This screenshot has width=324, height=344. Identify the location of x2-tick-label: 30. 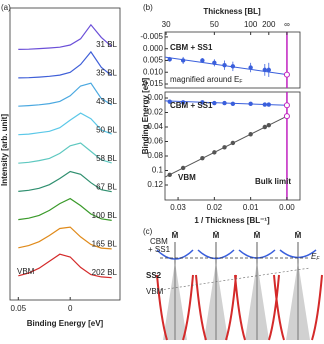
(166, 24).